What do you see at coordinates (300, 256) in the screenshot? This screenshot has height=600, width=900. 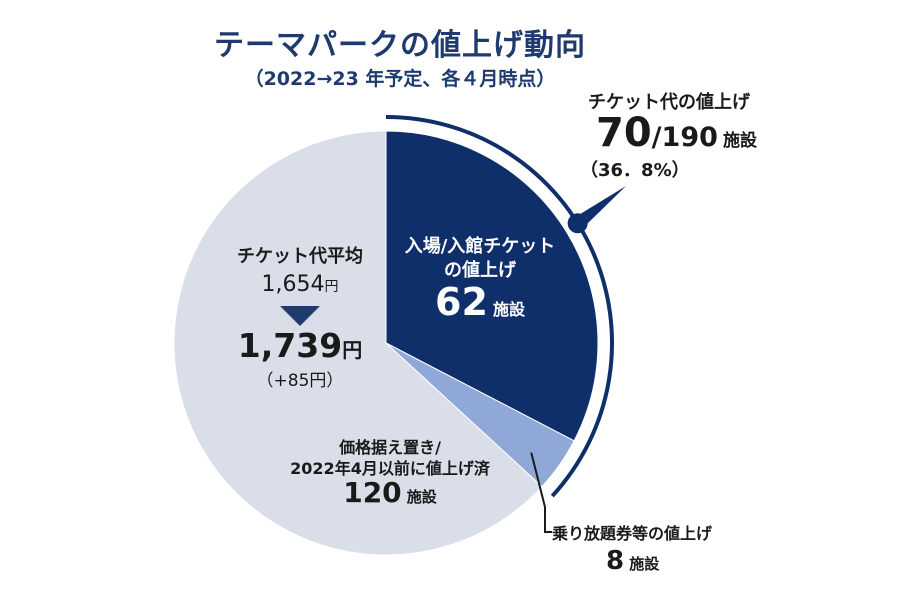 I see `average-label: チケット代平均` at bounding box center [300, 256].